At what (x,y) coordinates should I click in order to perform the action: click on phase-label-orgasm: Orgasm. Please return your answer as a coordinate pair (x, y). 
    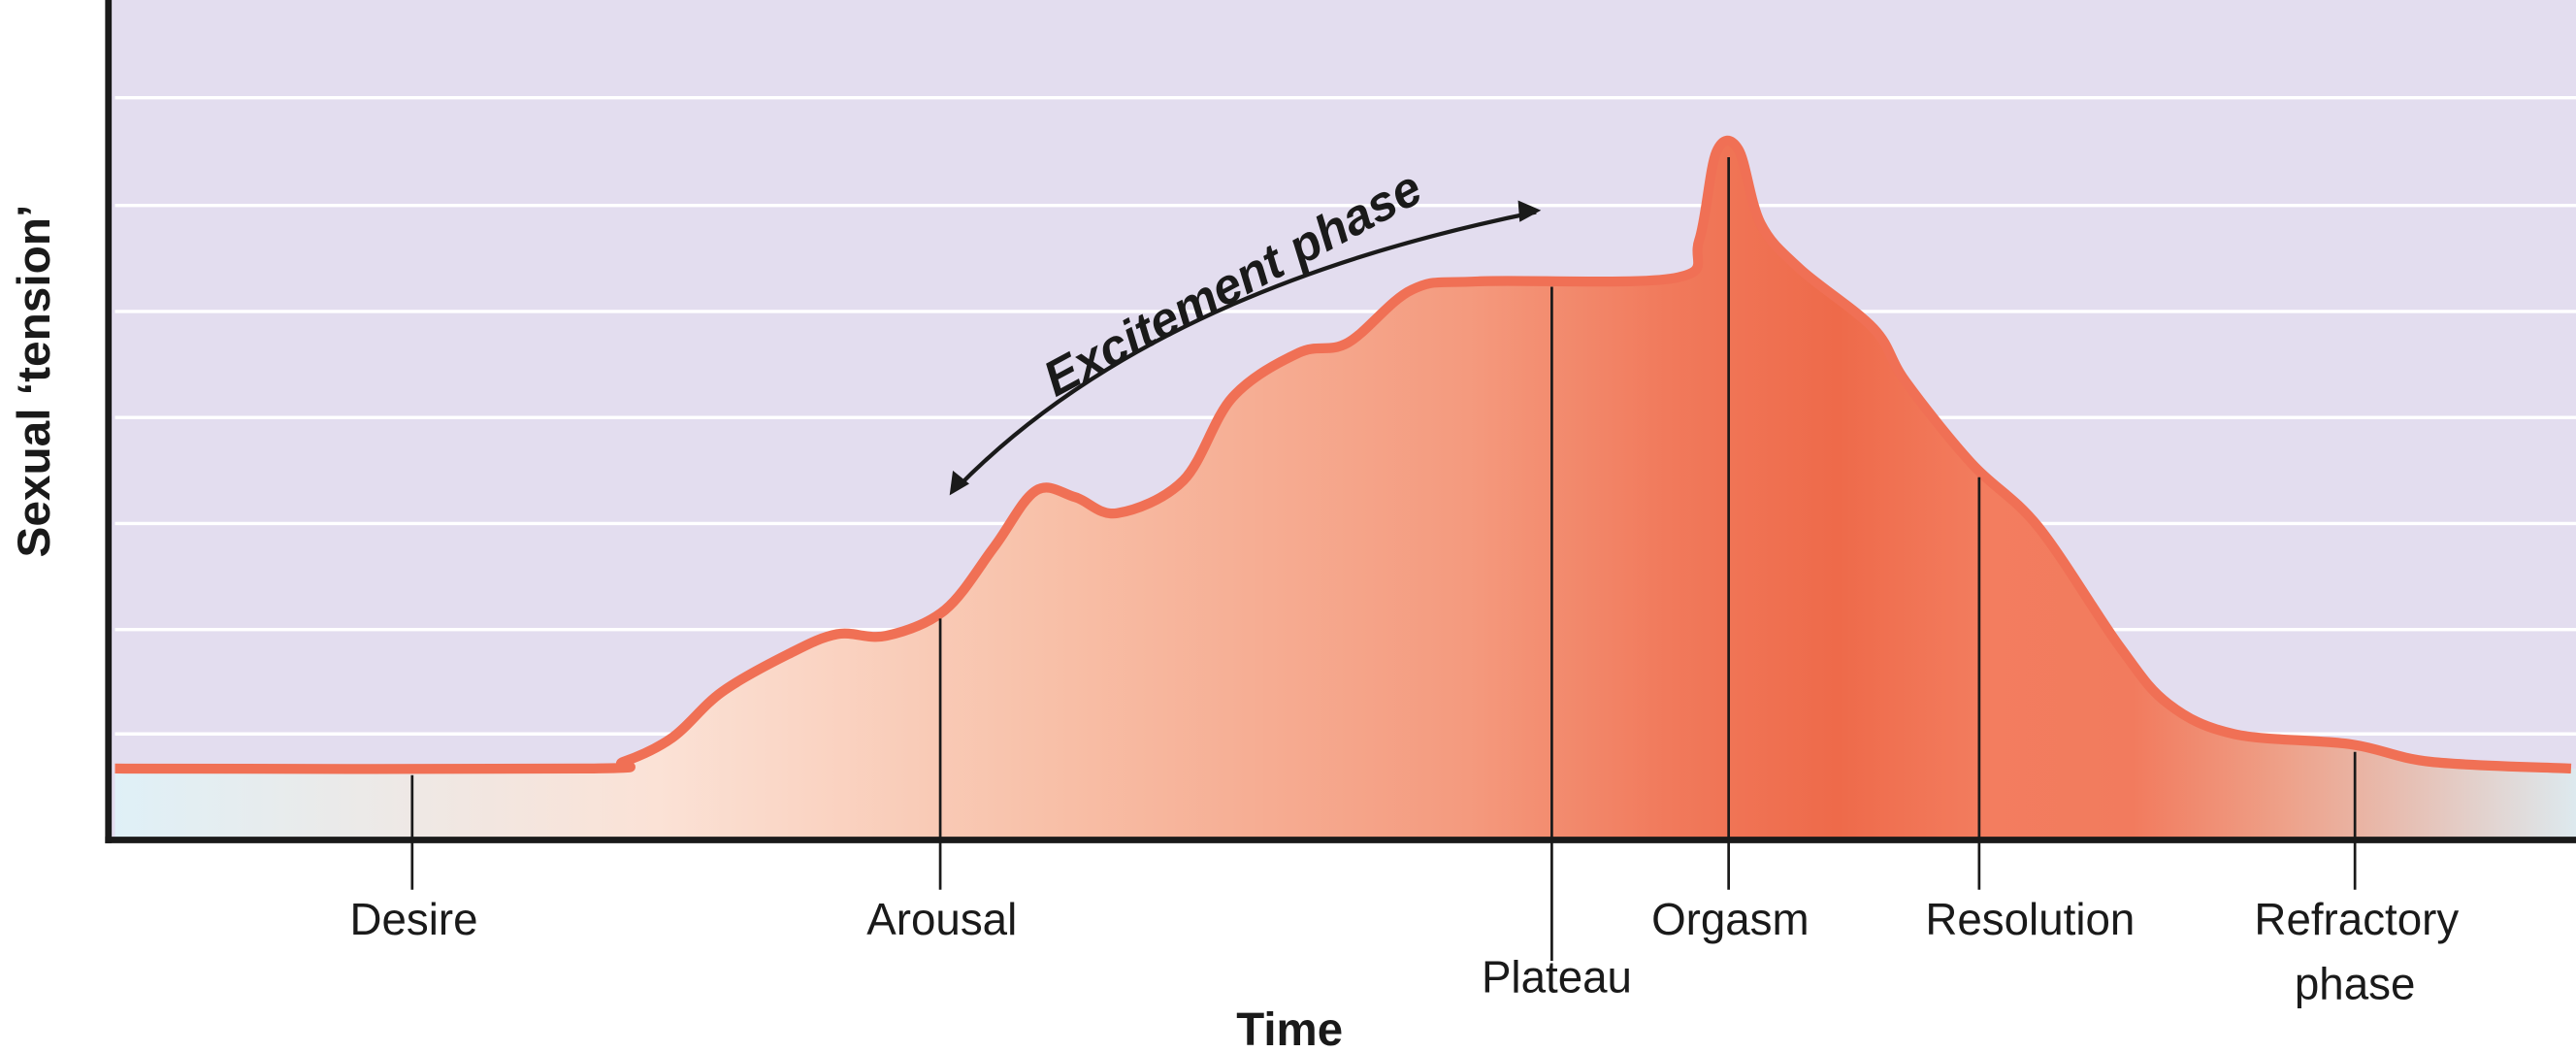
    Looking at the image, I should click on (1731, 919).